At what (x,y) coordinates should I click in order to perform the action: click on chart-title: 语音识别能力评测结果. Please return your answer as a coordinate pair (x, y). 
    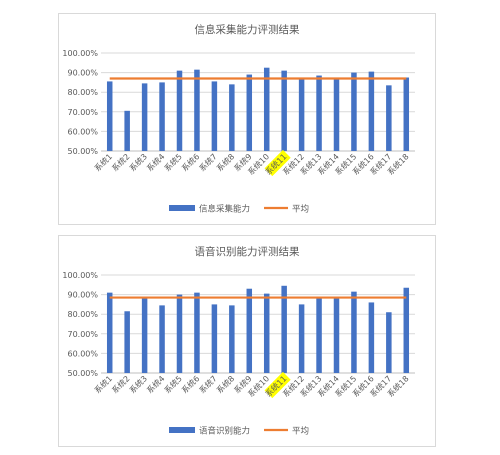
    Looking at the image, I should click on (247, 251).